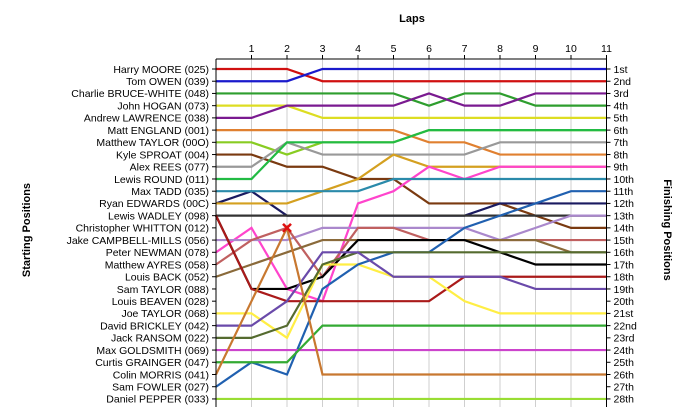  Describe the element at coordinates (429, 49) in the screenshot. I see `lap-tick-label-6: 6` at that location.